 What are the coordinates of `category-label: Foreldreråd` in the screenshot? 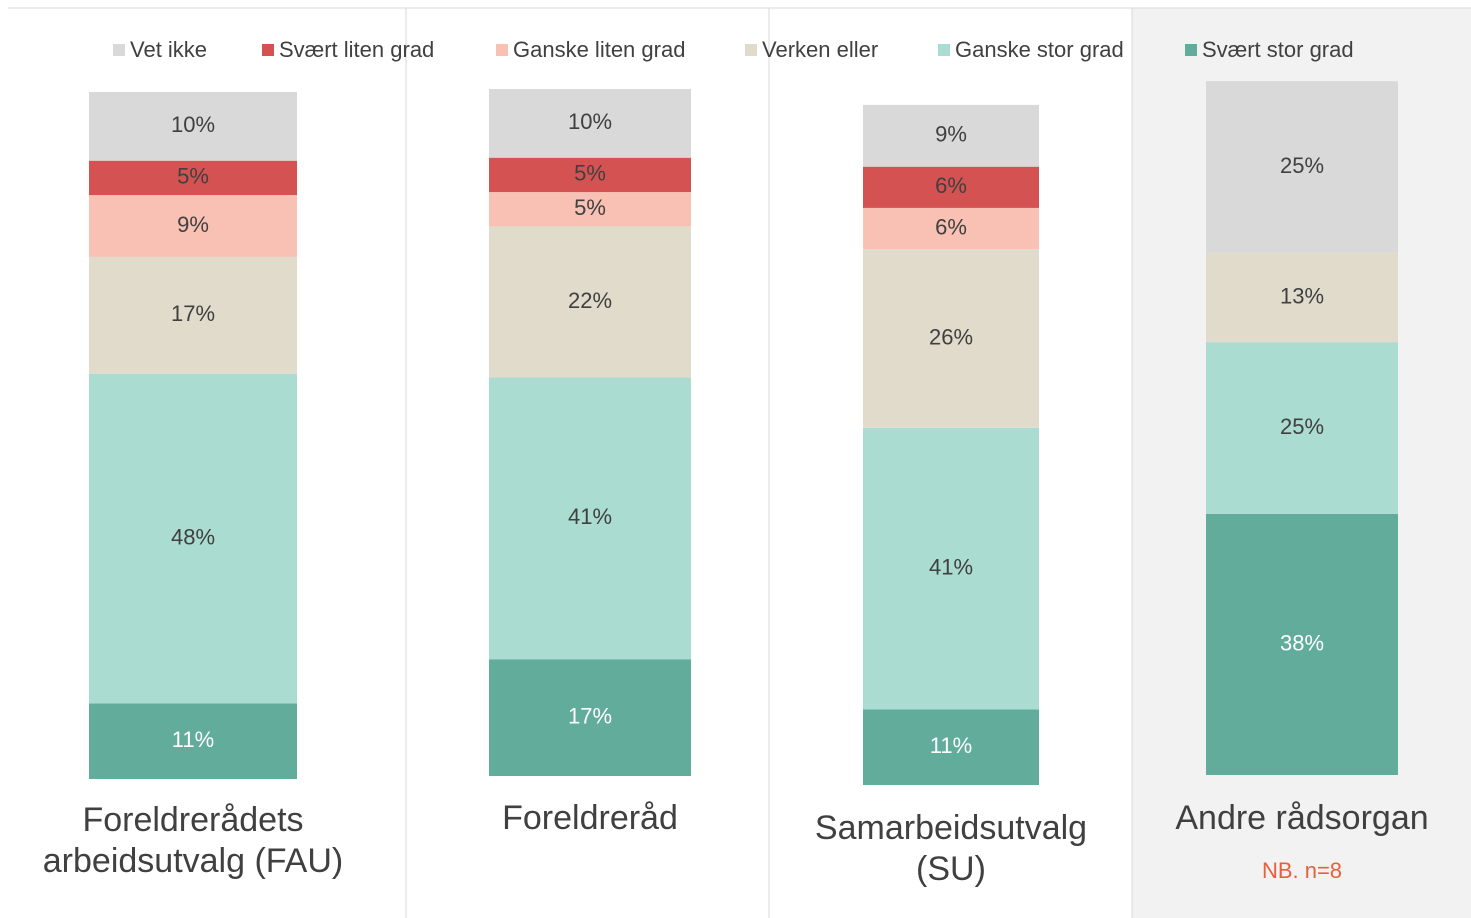 It's located at (590, 818).